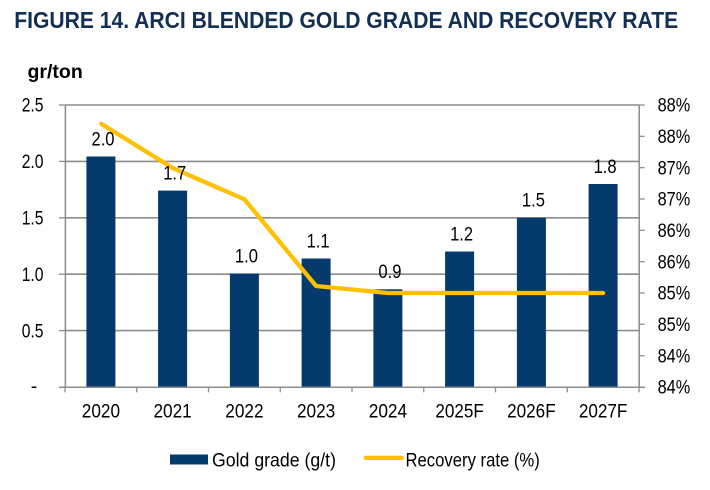 This screenshot has height=490, width=710. I want to click on svg-text: 1.7, so click(174, 174).